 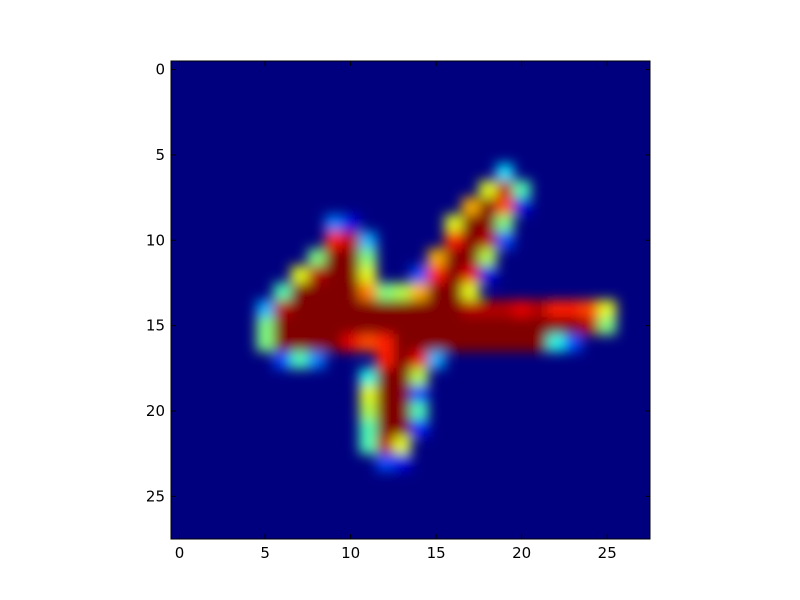 I want to click on y-tick-label: 5, so click(x=160, y=155).